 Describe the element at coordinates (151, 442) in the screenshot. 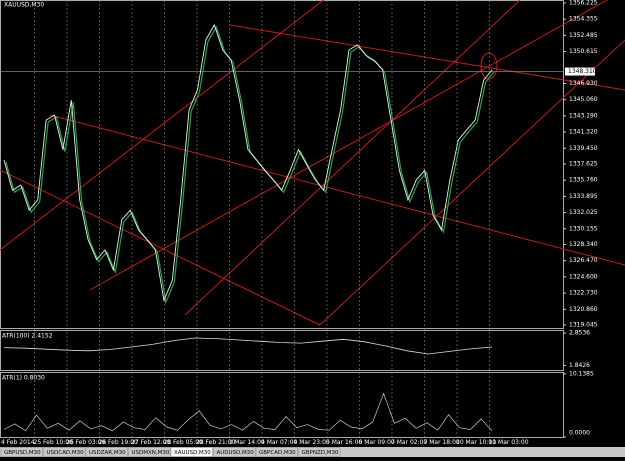

I see `time-label: 27 Feb 12:00` at that location.